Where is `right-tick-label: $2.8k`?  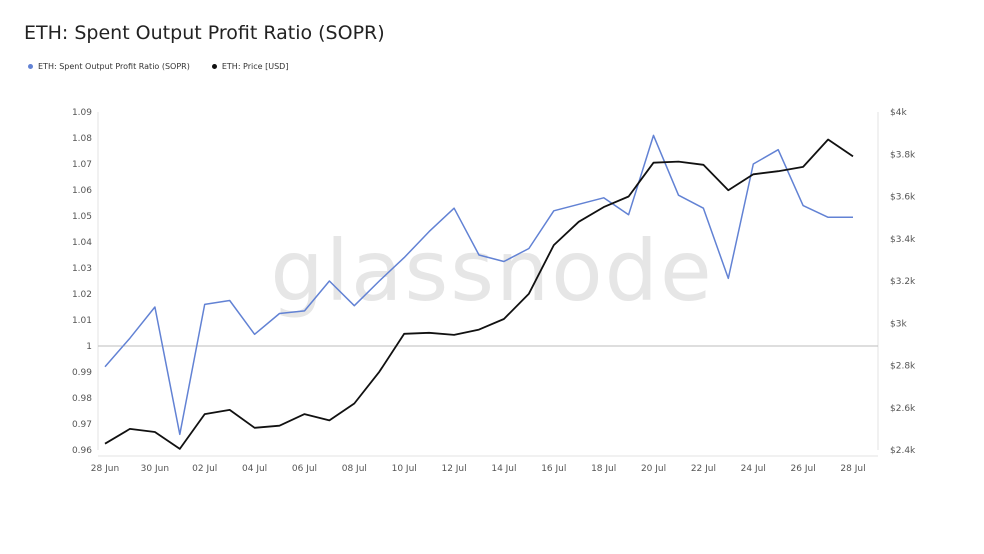
right-tick-label: $2.8k is located at coordinates (903, 367).